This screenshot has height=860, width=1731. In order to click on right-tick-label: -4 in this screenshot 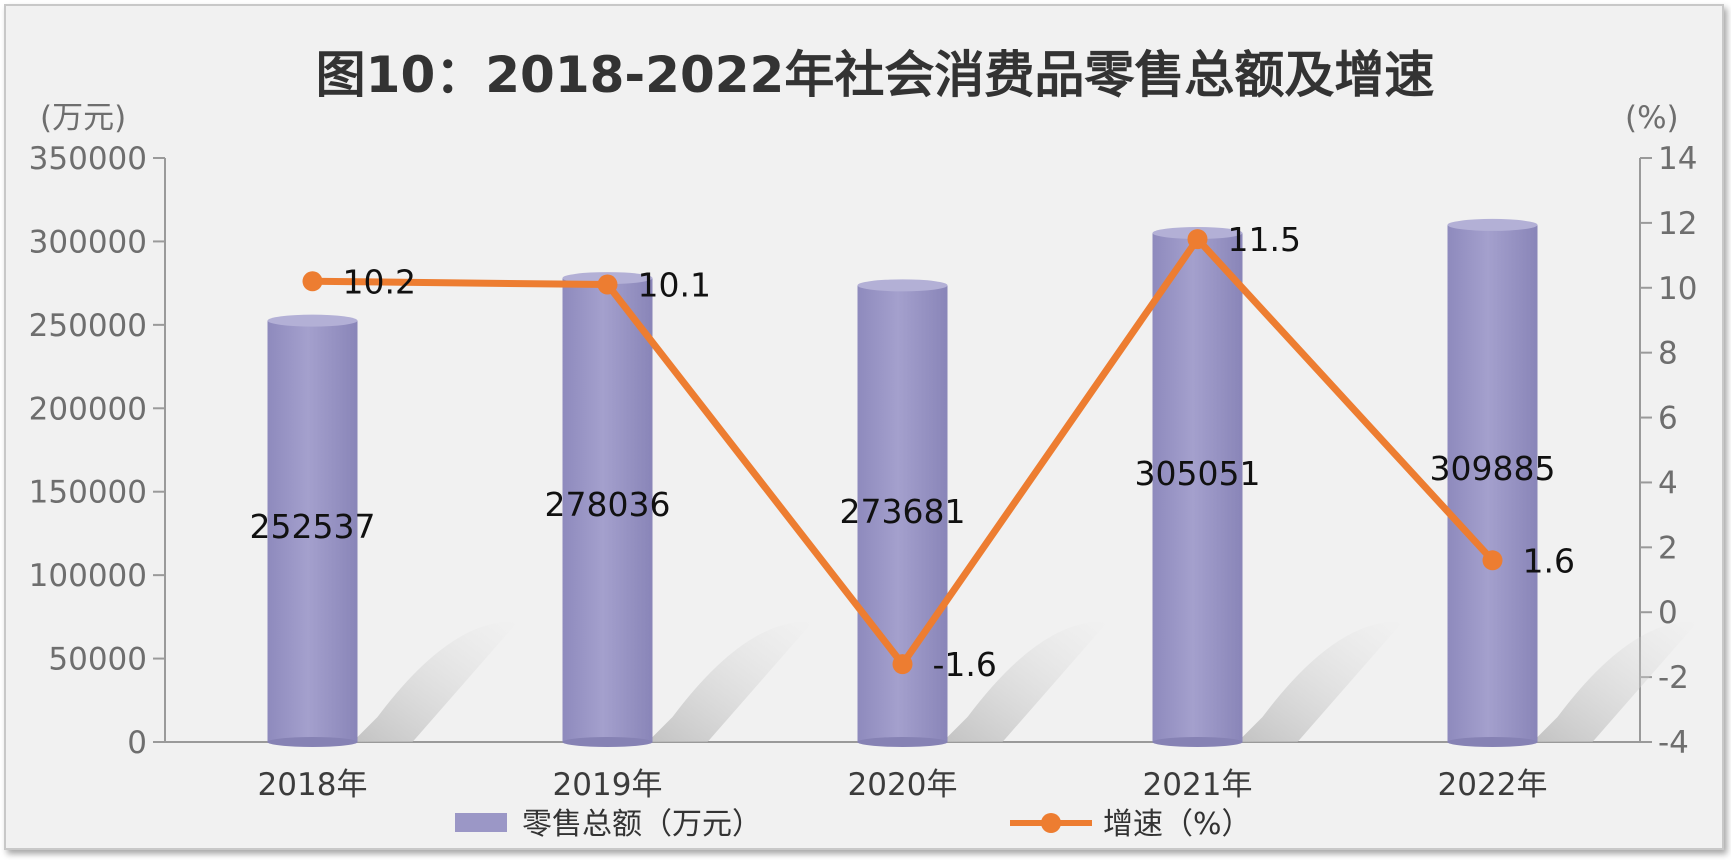, I will do `click(1673, 743)`.